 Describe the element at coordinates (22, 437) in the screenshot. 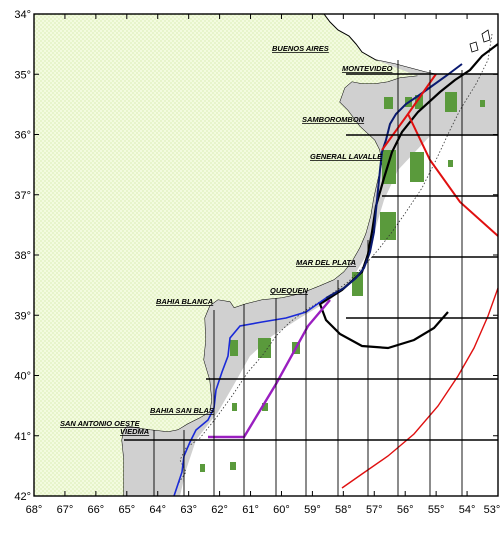

I see `lat-tick-label: 41°` at that location.